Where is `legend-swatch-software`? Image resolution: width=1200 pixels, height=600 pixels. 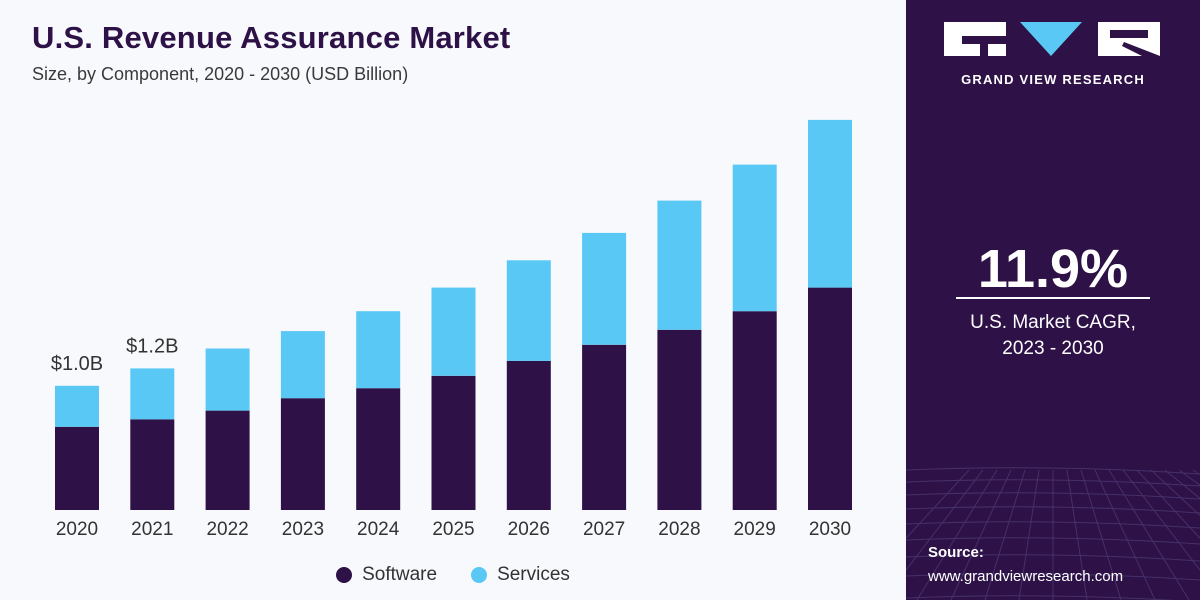 legend-swatch-software is located at coordinates (344, 575).